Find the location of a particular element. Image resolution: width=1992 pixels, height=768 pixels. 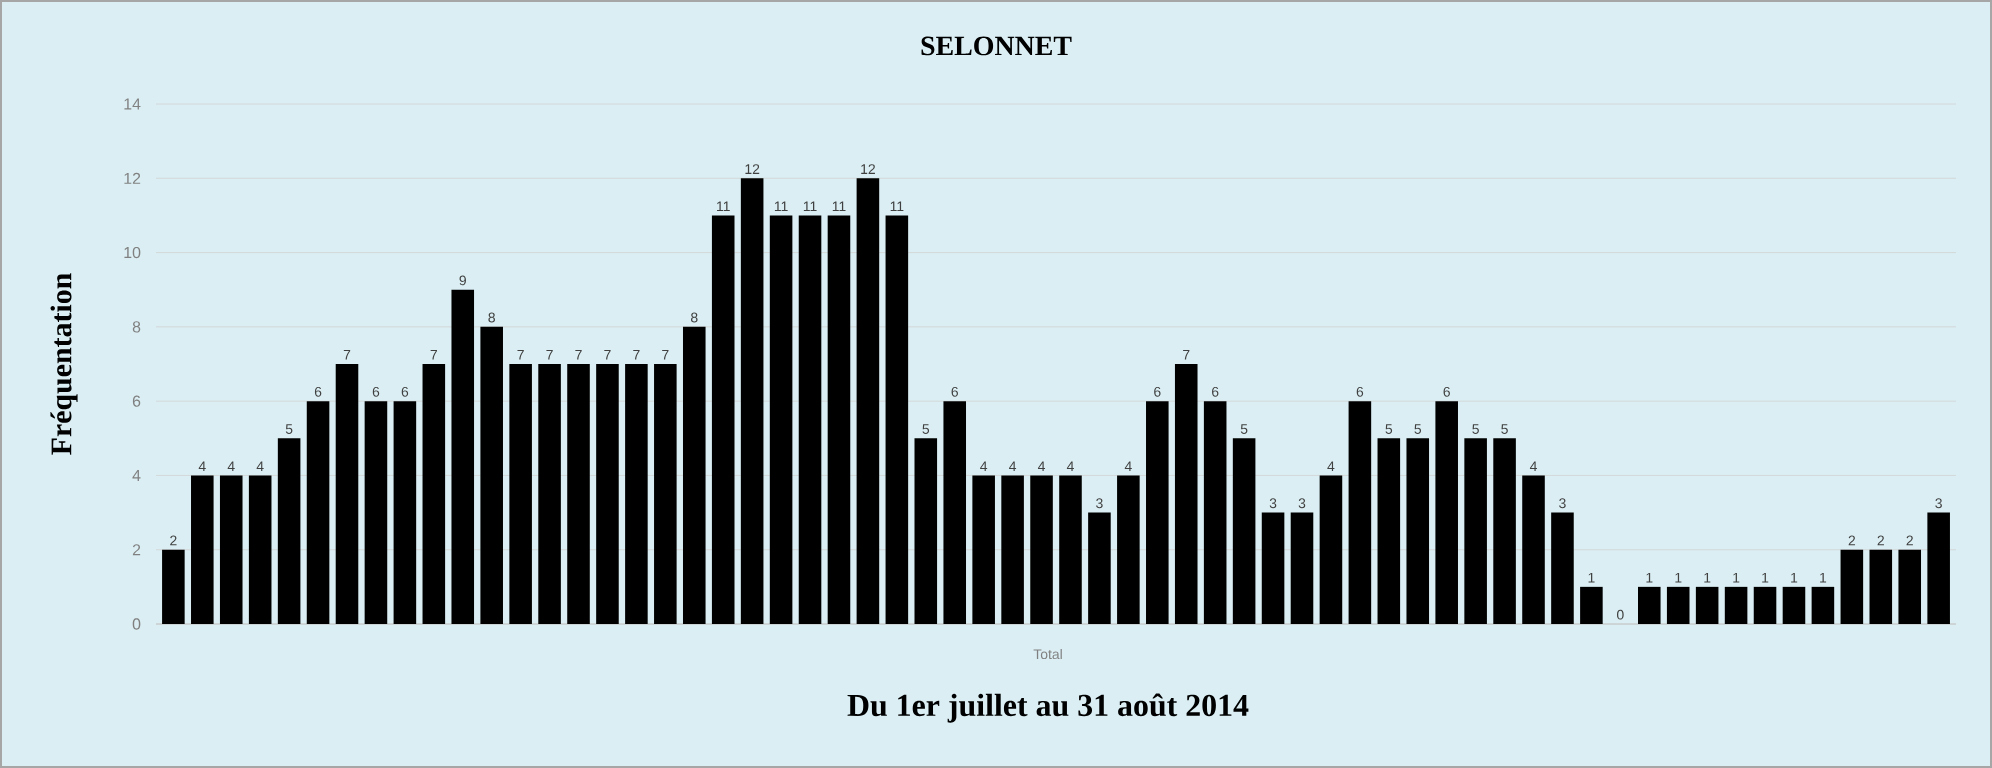

chart-title: SELONNET is located at coordinates (996, 46).